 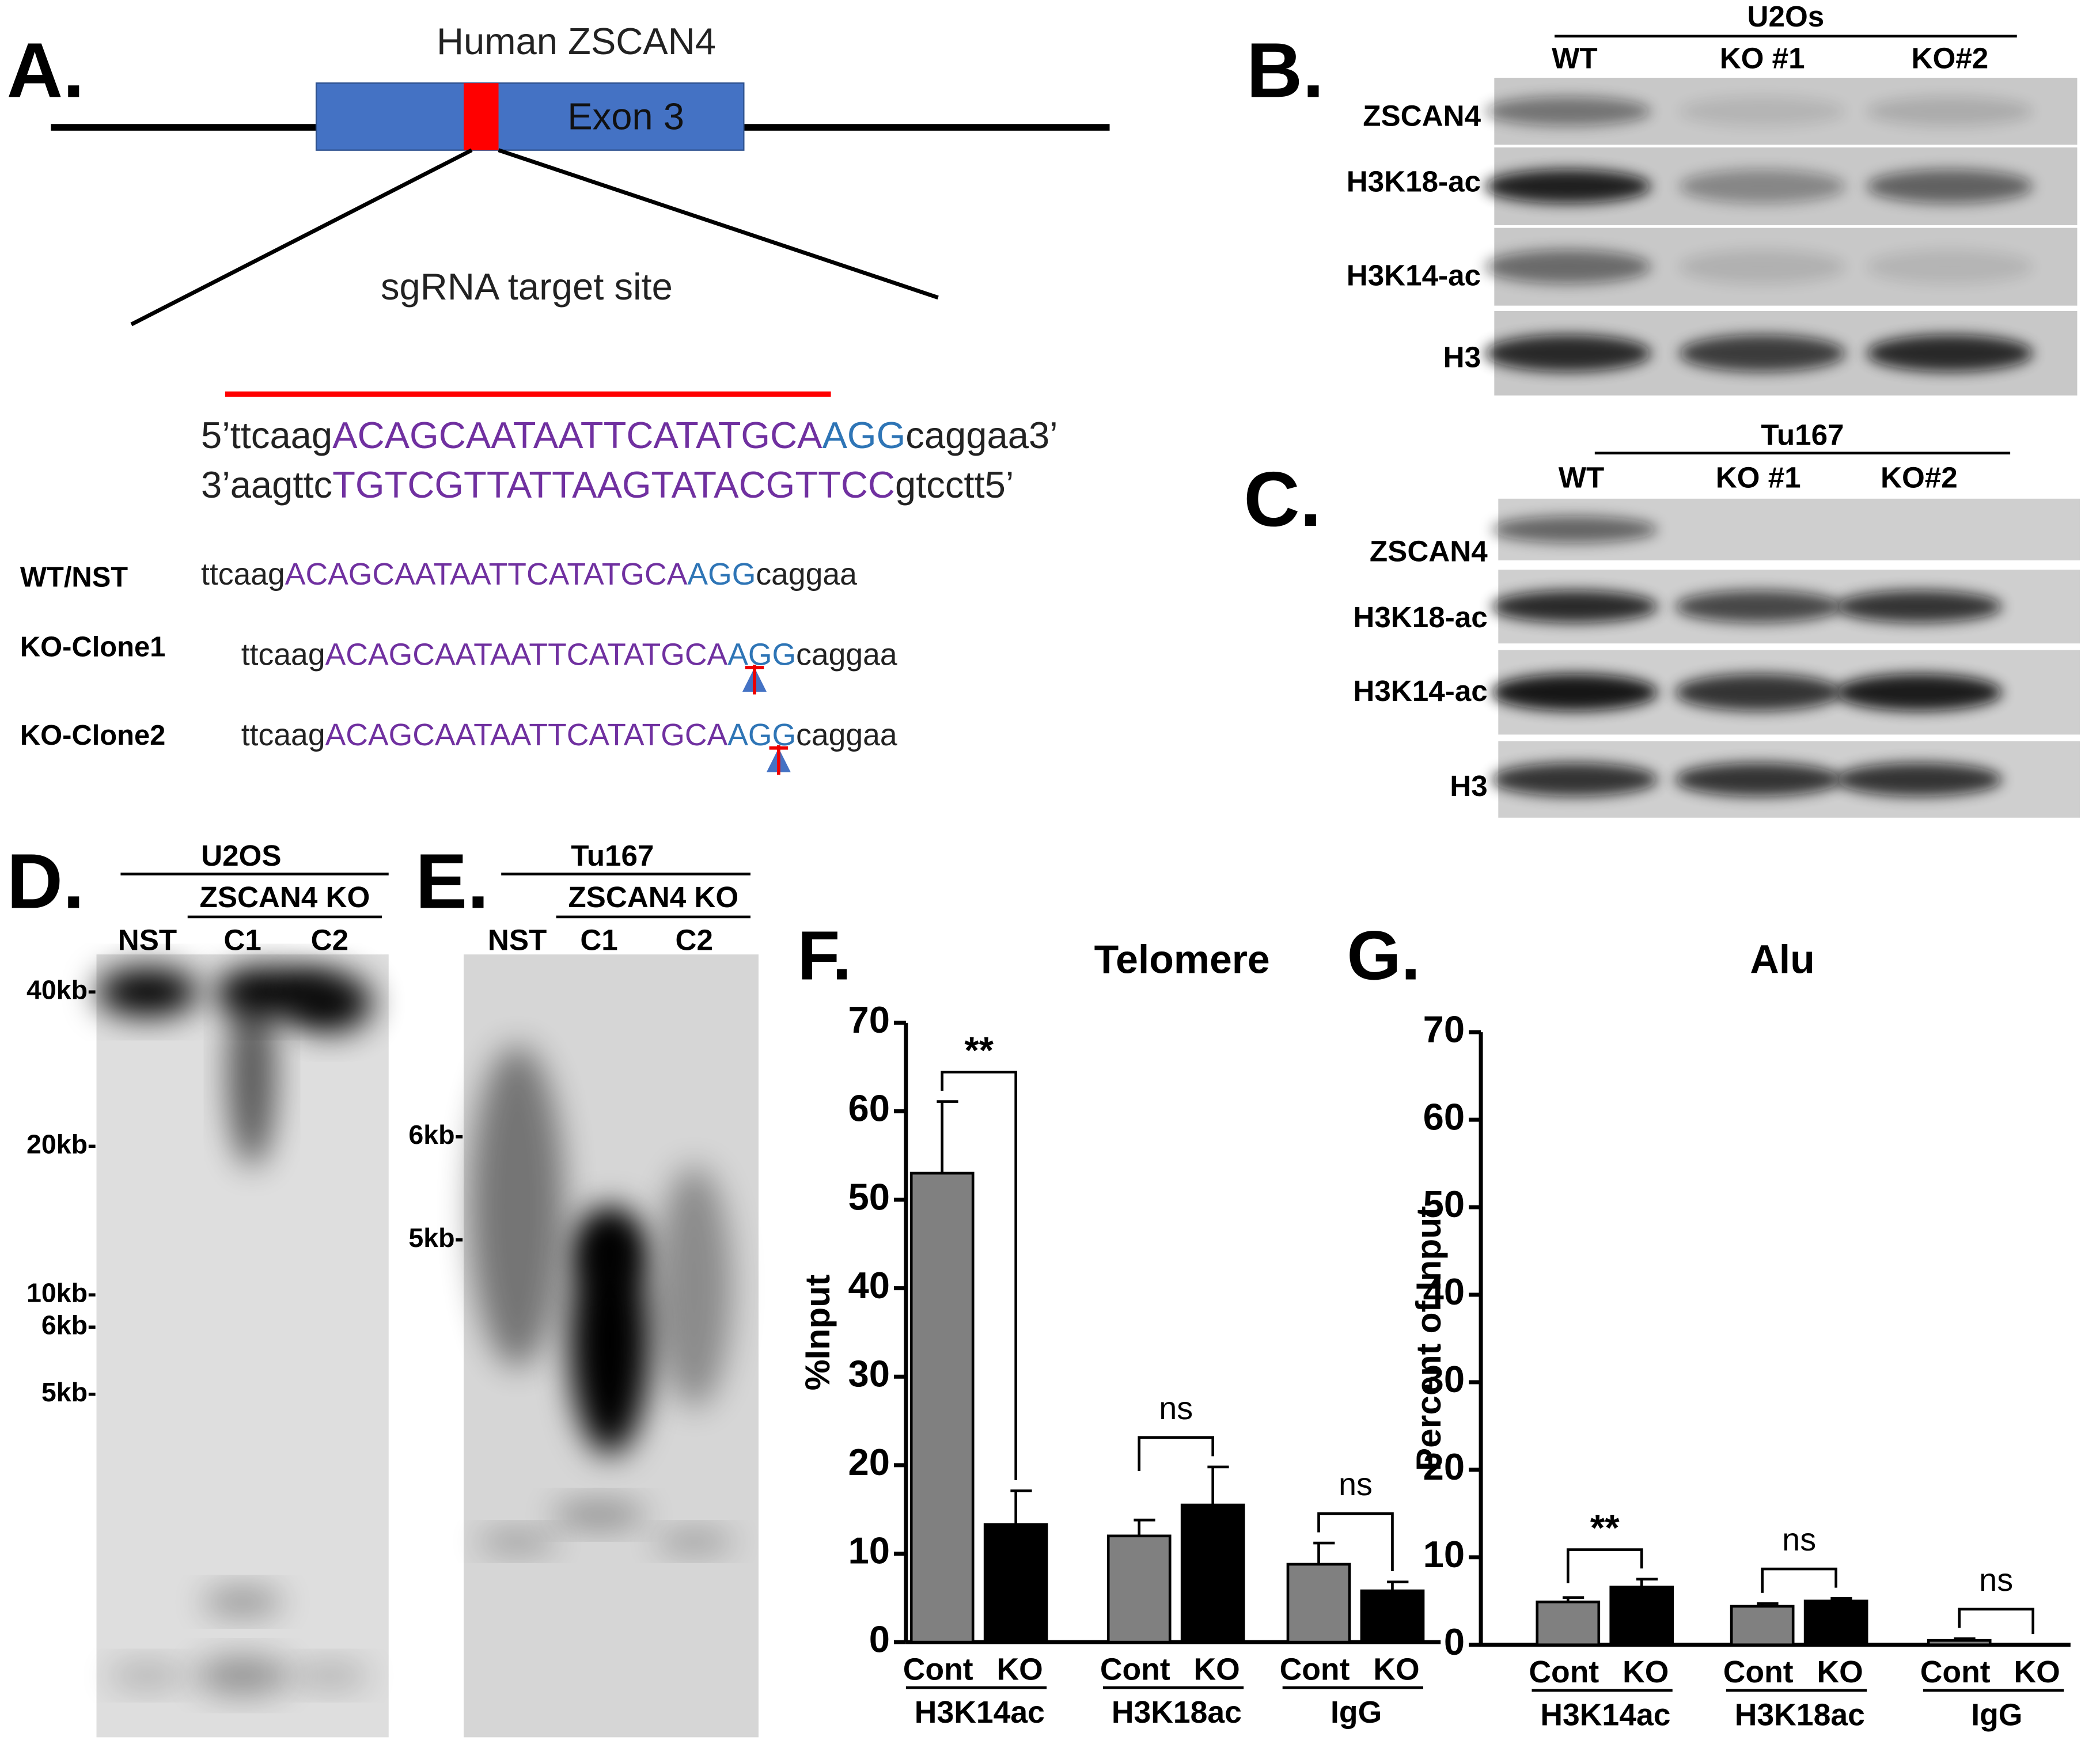 What do you see at coordinates (452, 880) in the screenshot?
I see `panel-label: E.` at bounding box center [452, 880].